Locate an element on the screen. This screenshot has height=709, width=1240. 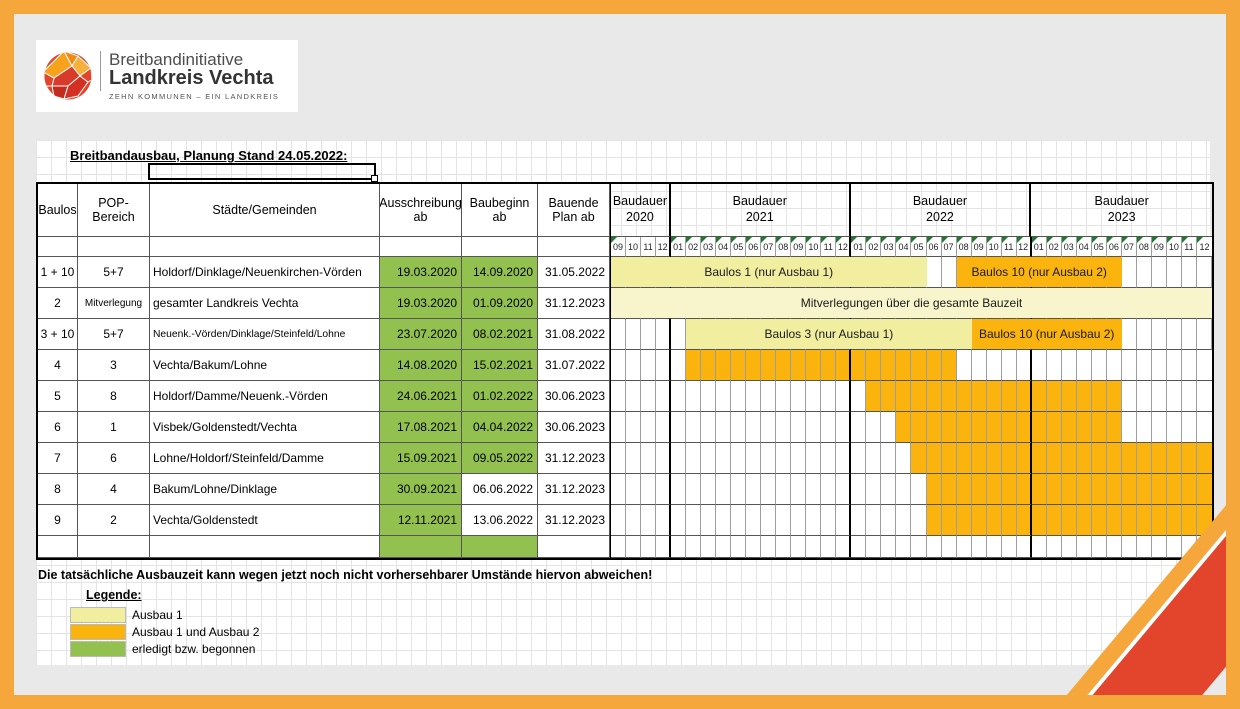
cell-gemeinden: Vechta/Goldenstedt is located at coordinates (265, 520).